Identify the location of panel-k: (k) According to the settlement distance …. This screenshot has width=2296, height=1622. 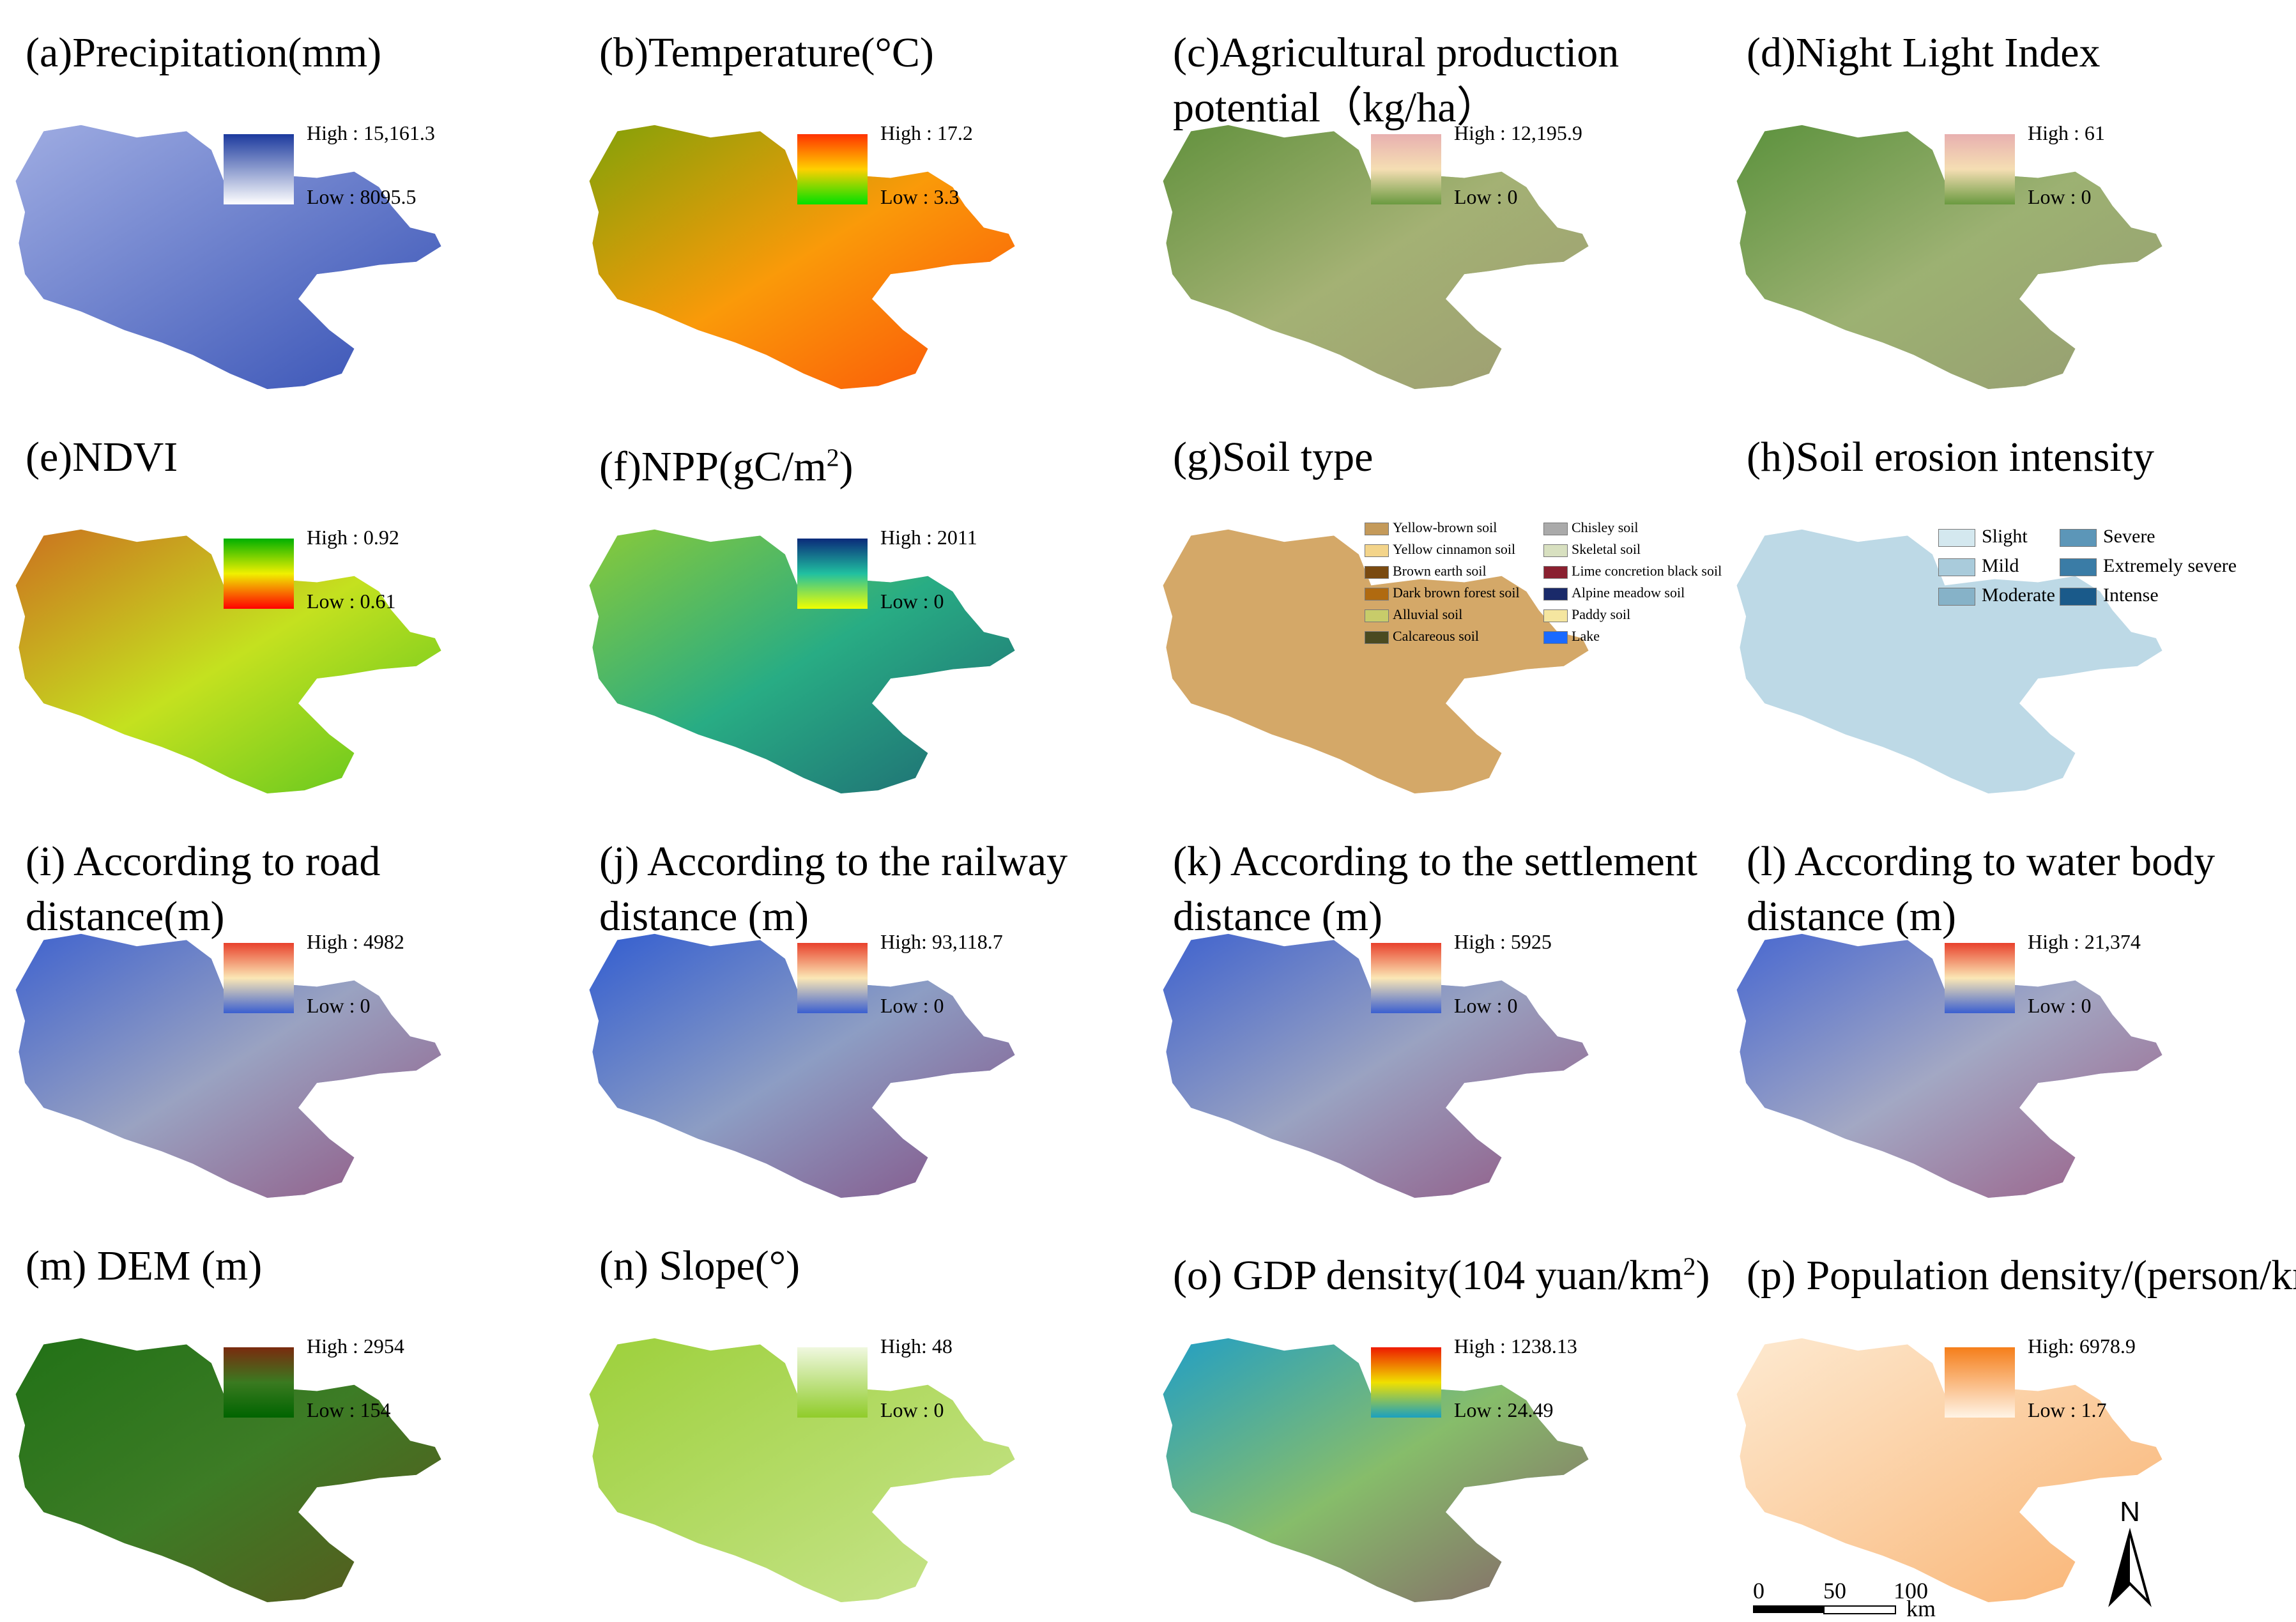
(1434, 1011).